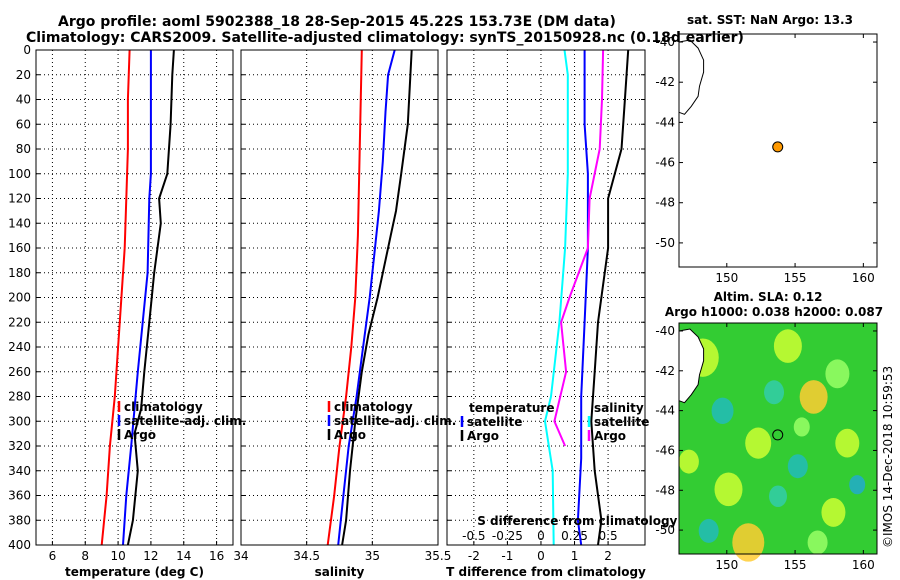 The image size is (900, 580). Describe the element at coordinates (373, 407) in the screenshot. I see `legend2-climatology-label: climatology` at that location.